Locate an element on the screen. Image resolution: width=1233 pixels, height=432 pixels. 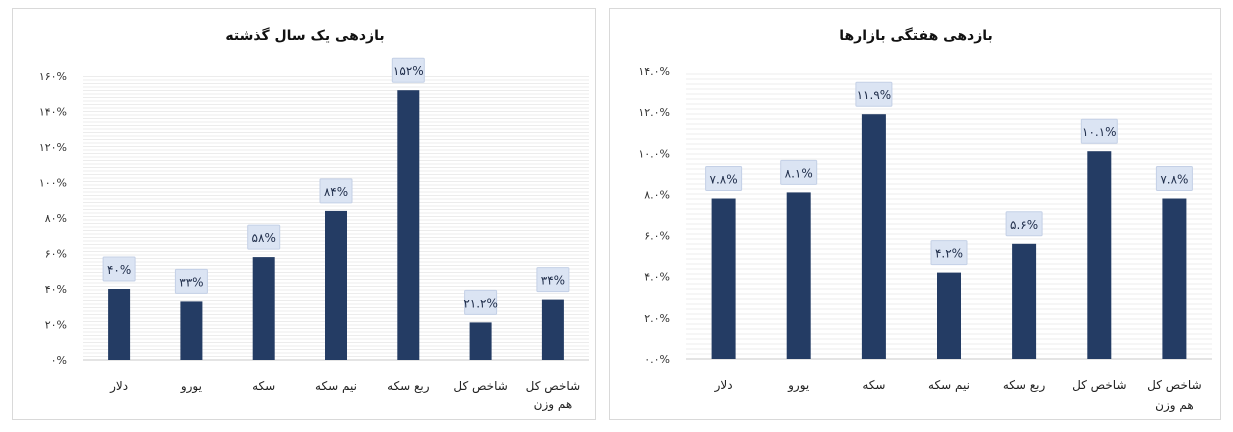
data-label: ۲۱.۲% is located at coordinates (480, 303).